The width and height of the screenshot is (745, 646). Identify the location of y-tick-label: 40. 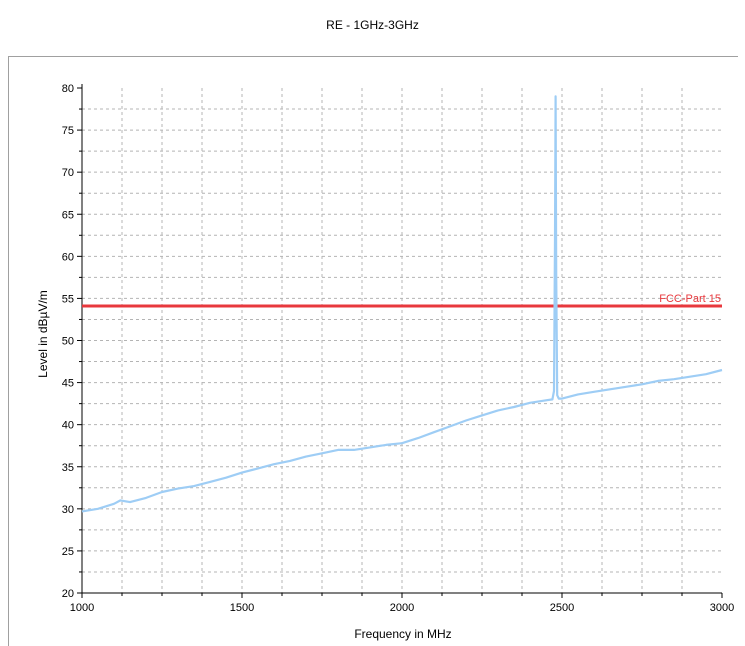
(68, 426).